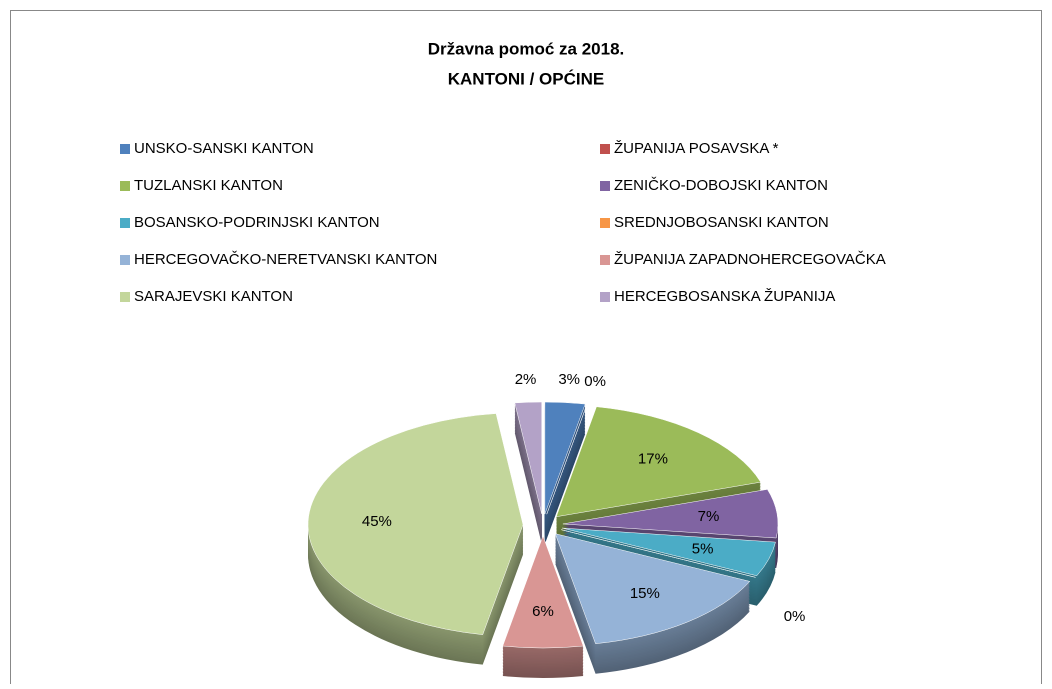 The height and width of the screenshot is (689, 1052). I want to click on legend-label: HERCEGOVAČKO-NERETVANSKI KANTON, so click(285, 259).